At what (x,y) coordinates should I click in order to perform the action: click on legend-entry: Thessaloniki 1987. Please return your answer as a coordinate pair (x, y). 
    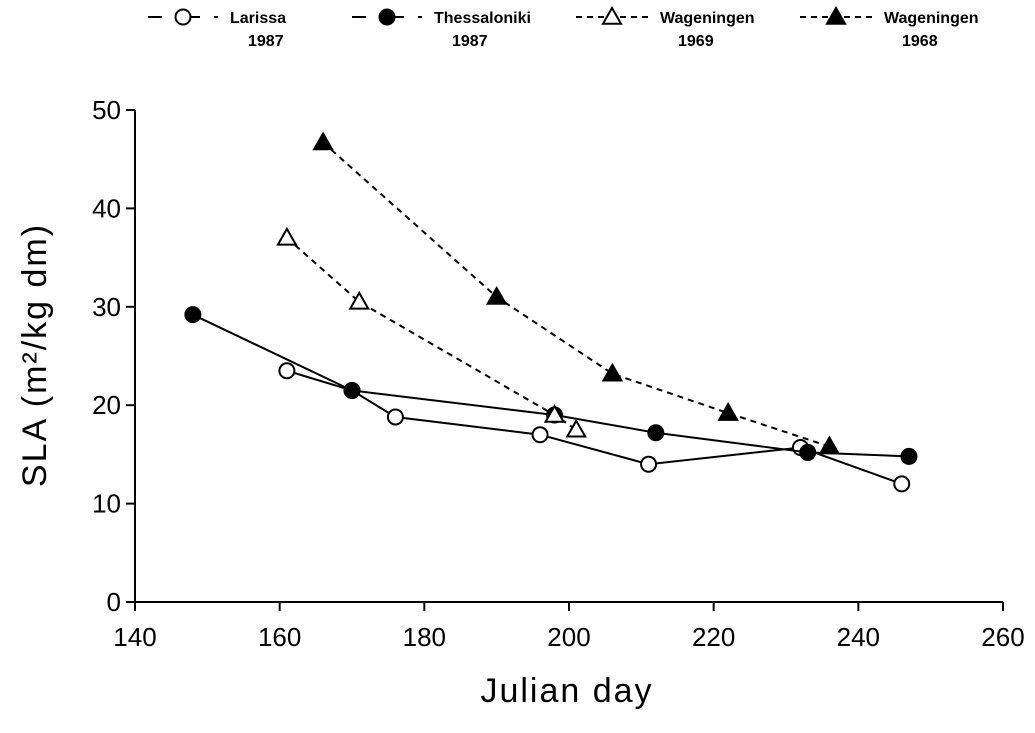
    Looking at the image, I should click on (441, 29).